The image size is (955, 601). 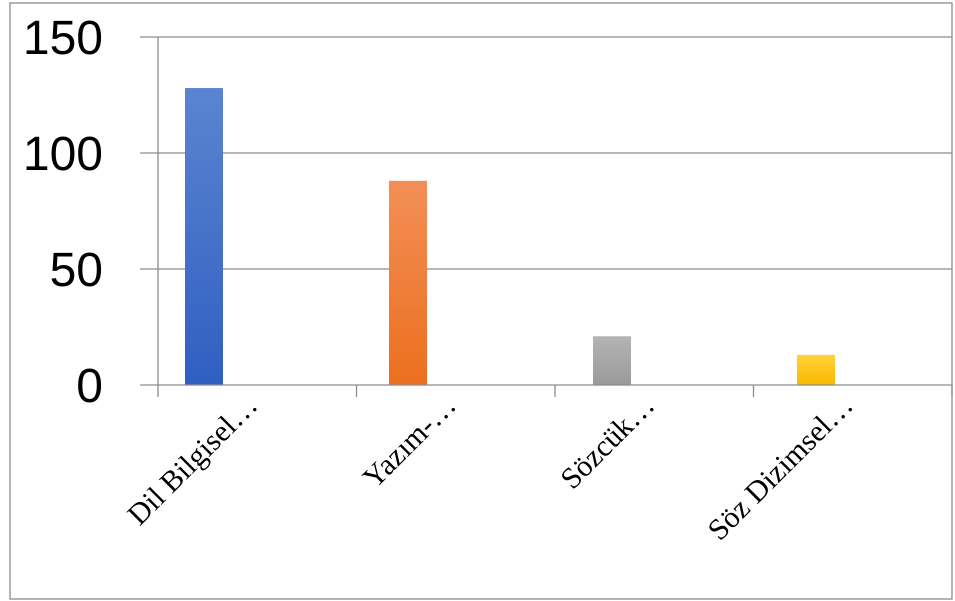 I want to click on y-axis-ticks: 0 50 100 150, so click(x=63, y=212).